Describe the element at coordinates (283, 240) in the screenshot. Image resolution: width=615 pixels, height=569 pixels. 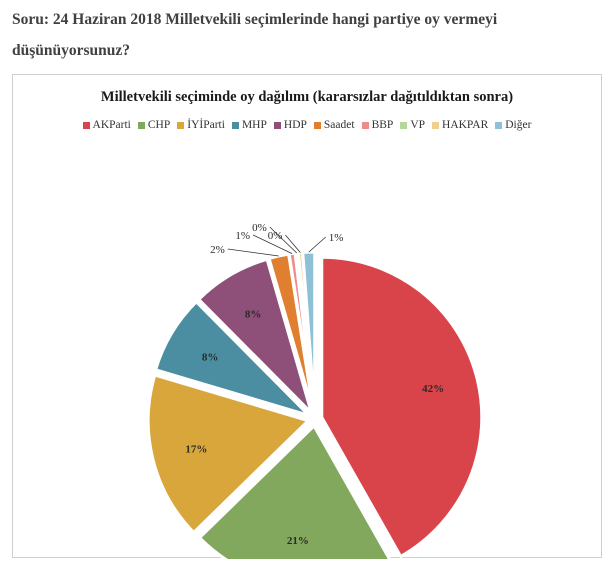
I see `leader-line-vp` at that location.